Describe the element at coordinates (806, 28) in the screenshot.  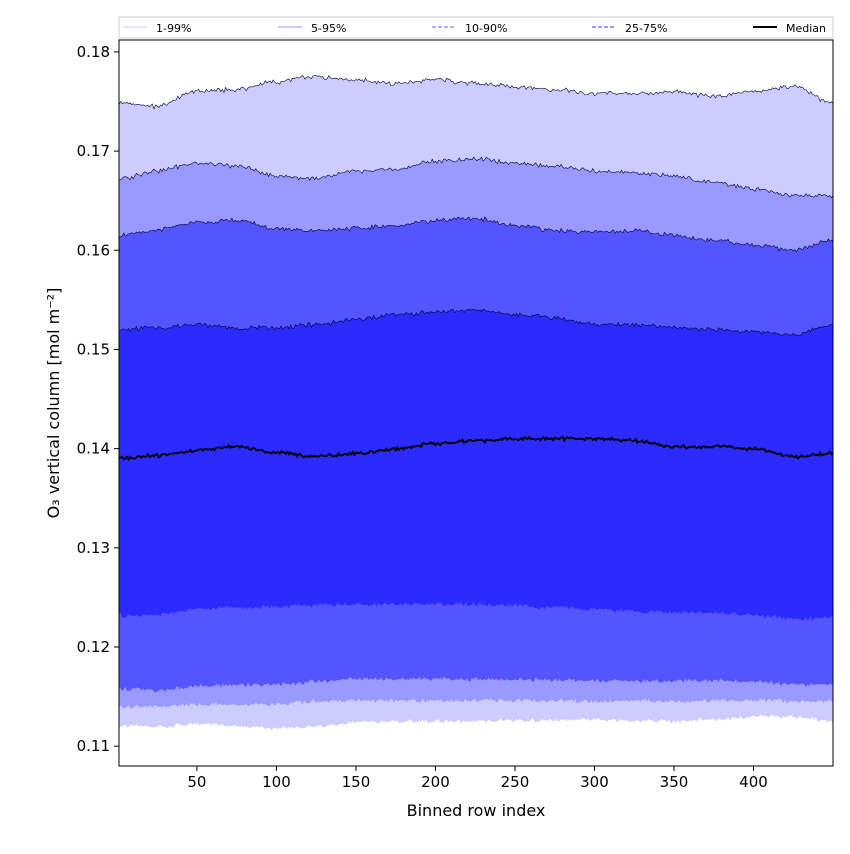
I see `legend-label: Median` at that location.